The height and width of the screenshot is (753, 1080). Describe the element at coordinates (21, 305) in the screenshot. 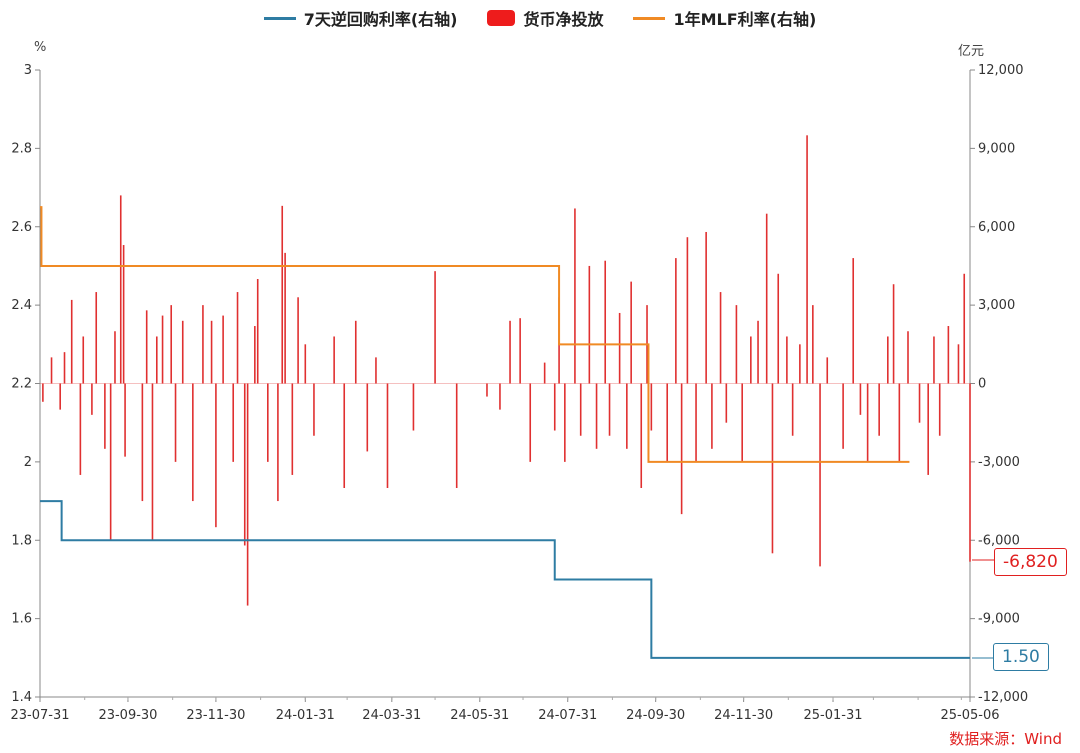

I see `left-axis-tick-label: 2.4` at that location.